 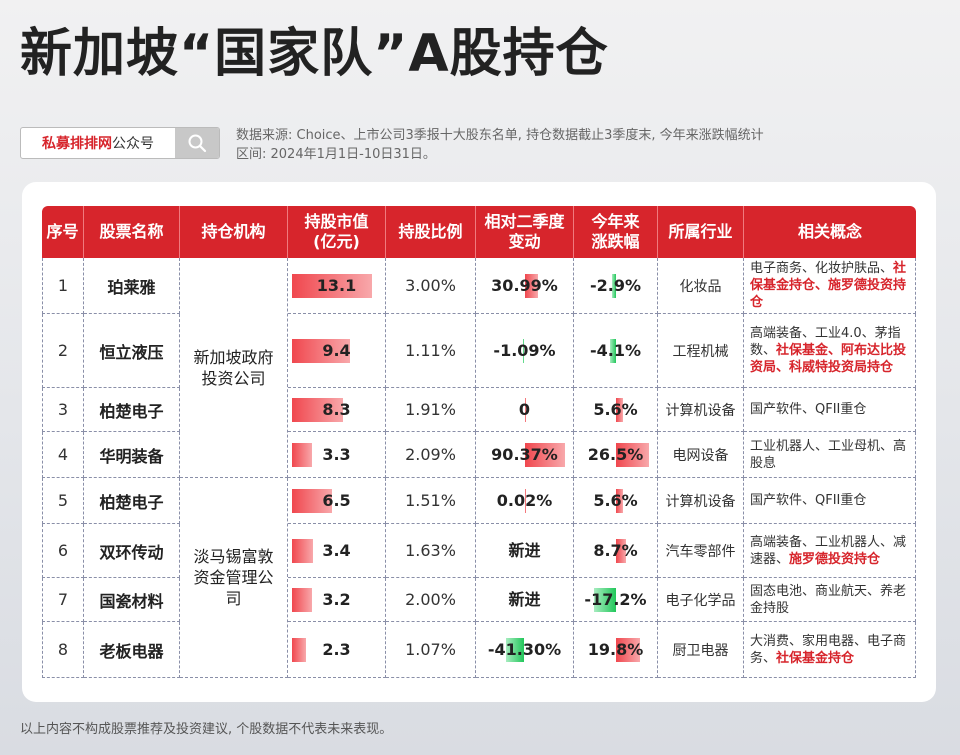 I want to click on concept-highlight: 社保基金持仓、施罗德投资持仓, so click(x=828, y=285).